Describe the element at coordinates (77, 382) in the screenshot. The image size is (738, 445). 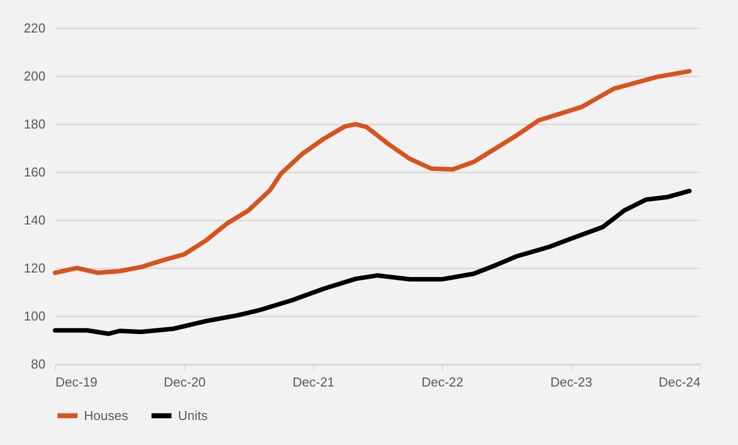
I see `x-tick-label: Dec-19` at that location.